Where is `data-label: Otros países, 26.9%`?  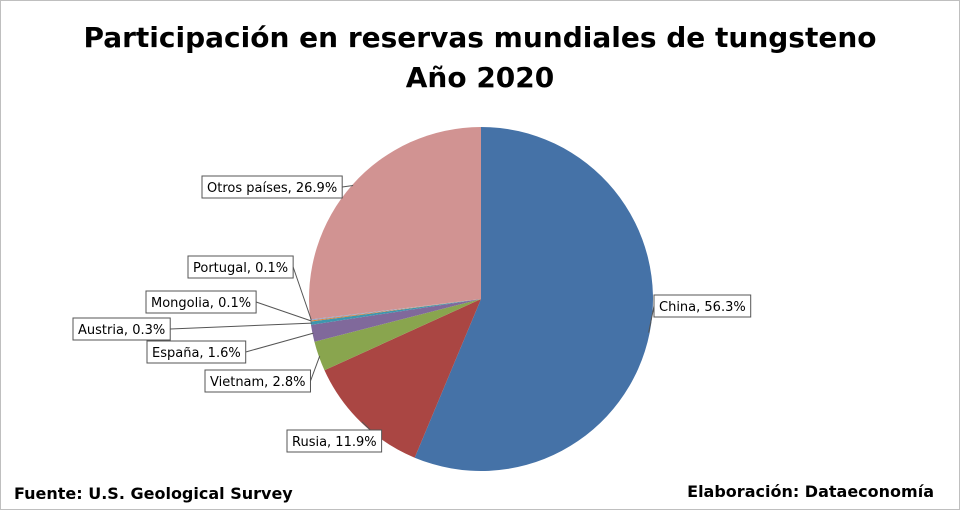 data-label: Otros países, 26.9% is located at coordinates (272, 188).